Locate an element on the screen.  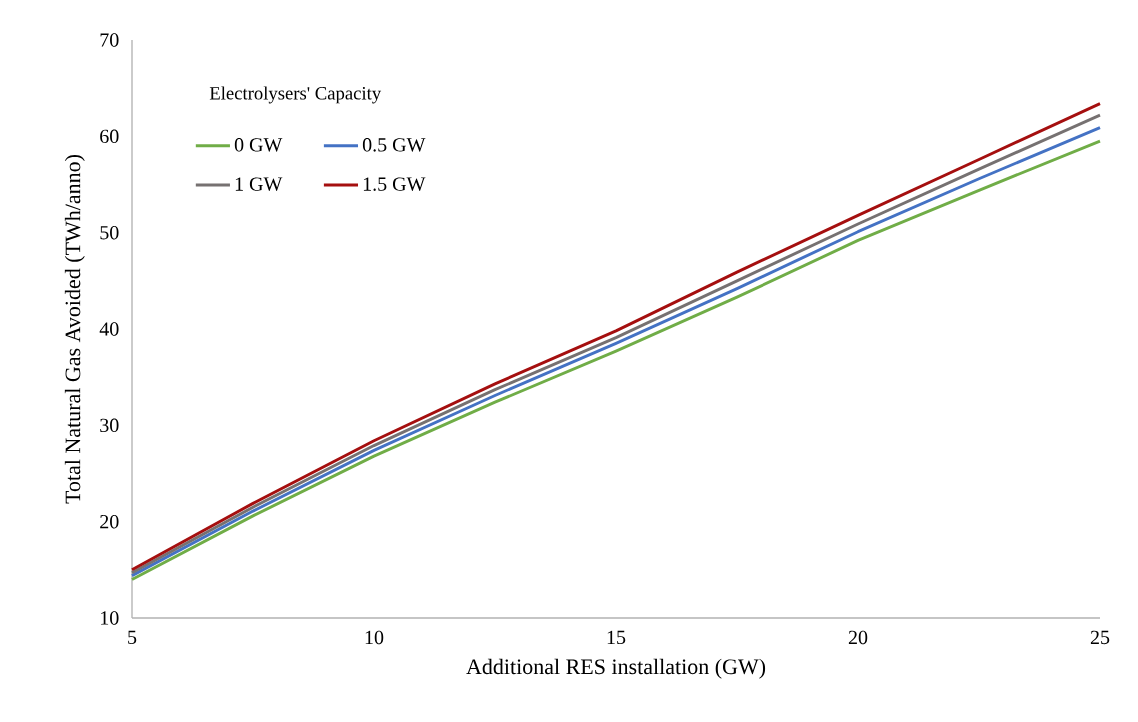
y-axis-title: Total Natural Gas Avoided (TWh/anno) is located at coordinates (74, 329).